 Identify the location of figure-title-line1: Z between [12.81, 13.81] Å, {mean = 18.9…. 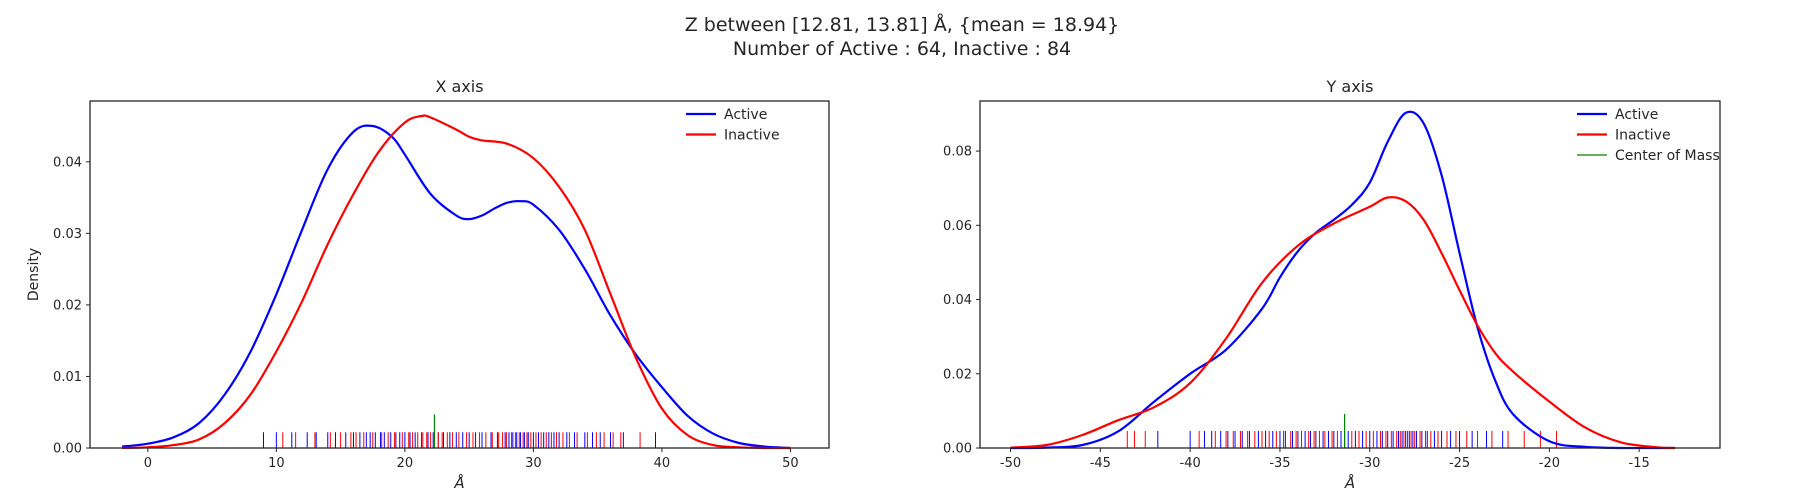
(902, 24).